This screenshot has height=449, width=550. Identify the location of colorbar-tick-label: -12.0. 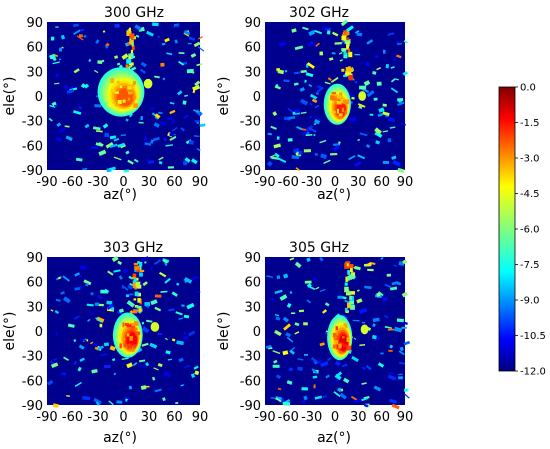
(533, 372).